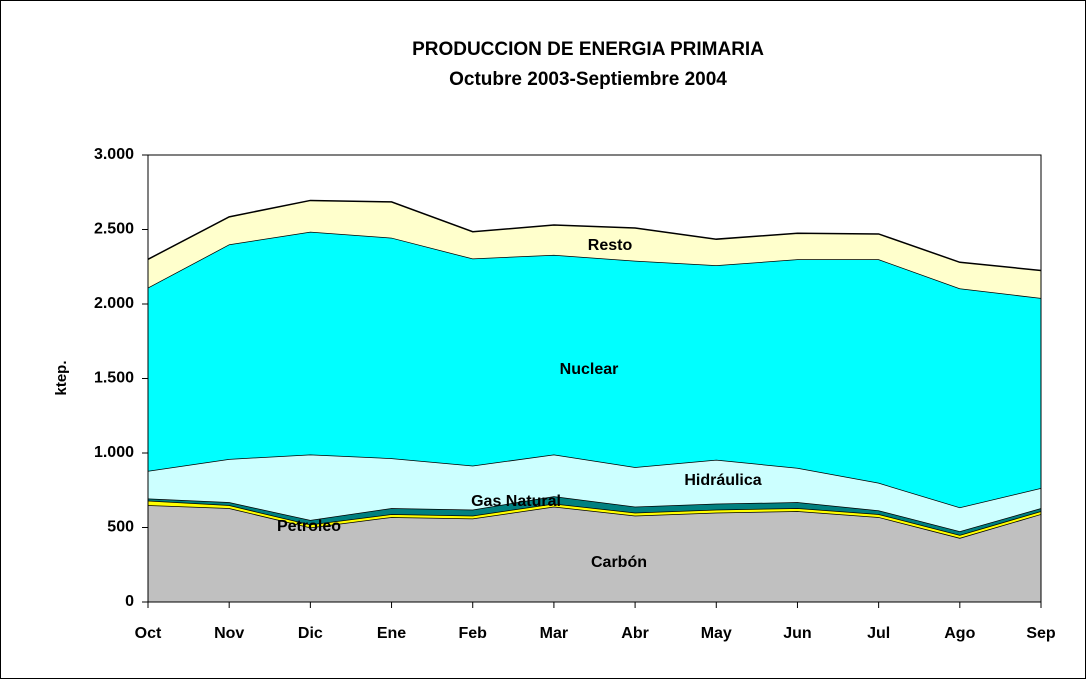 Image resolution: width=1087 pixels, height=685 pixels. I want to click on y-tick-label: 2.500, so click(114, 229).